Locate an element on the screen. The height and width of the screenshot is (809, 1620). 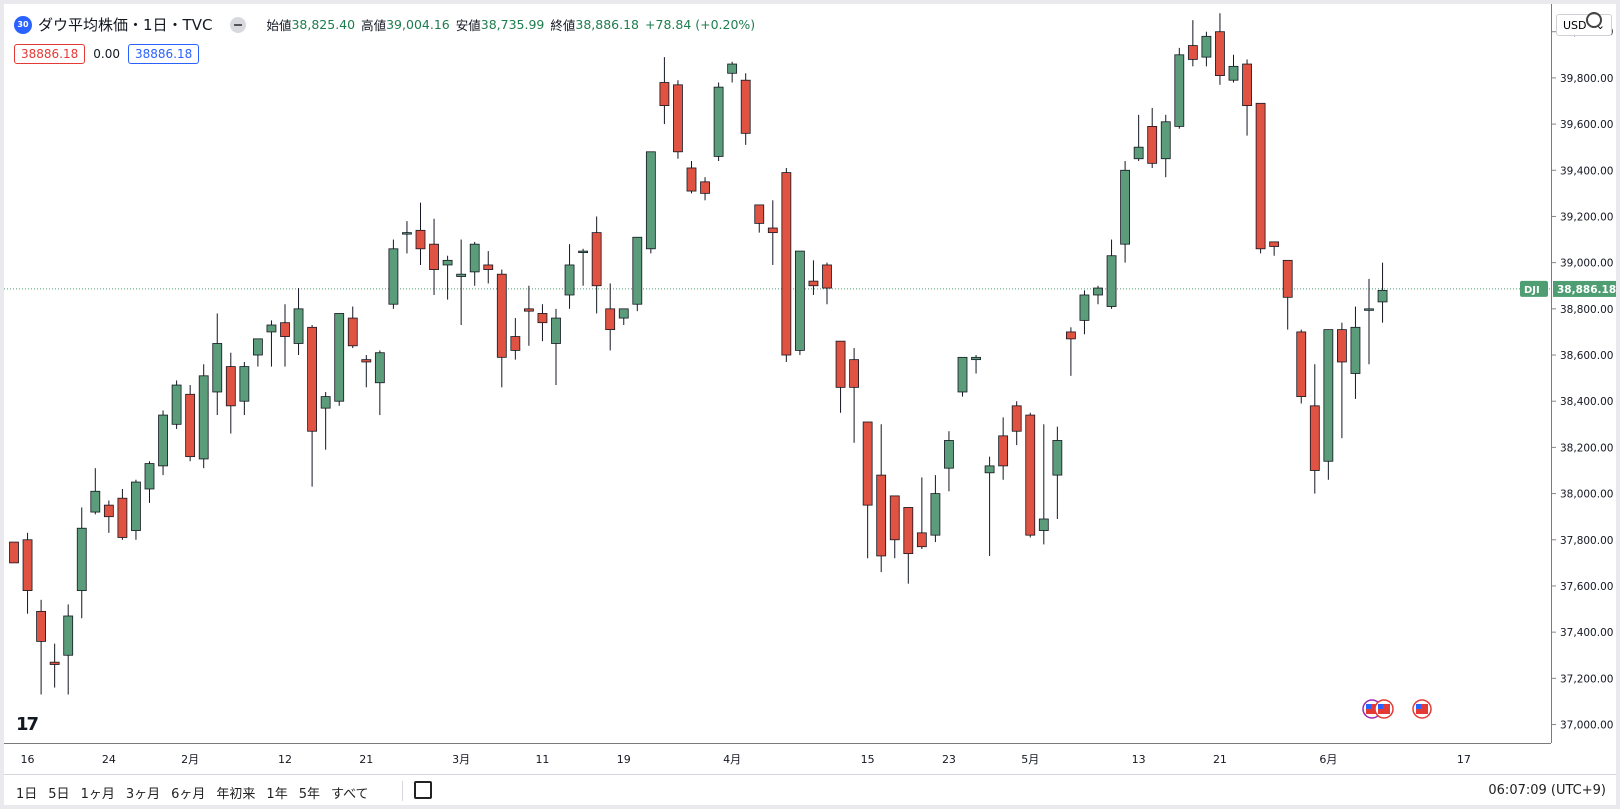
settings-gear-icon is located at coordinates (1594, 20).